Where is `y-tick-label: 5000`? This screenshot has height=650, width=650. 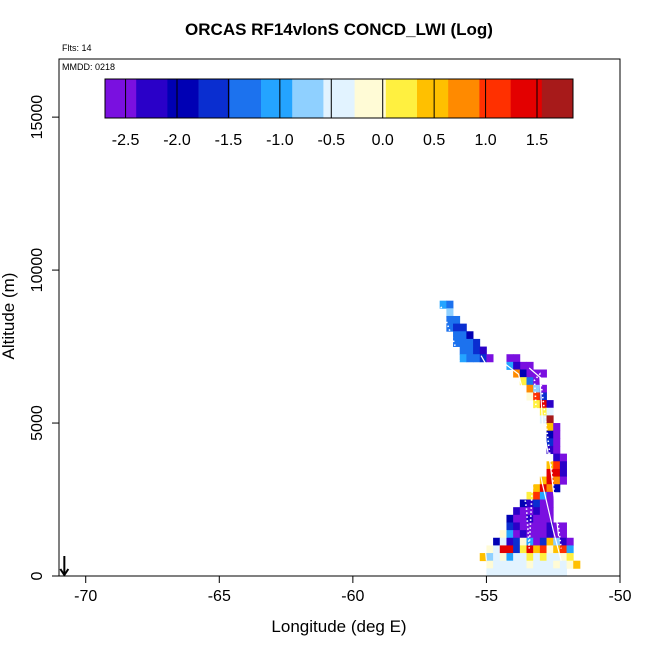 y-tick-label: 5000 is located at coordinates (37, 423).